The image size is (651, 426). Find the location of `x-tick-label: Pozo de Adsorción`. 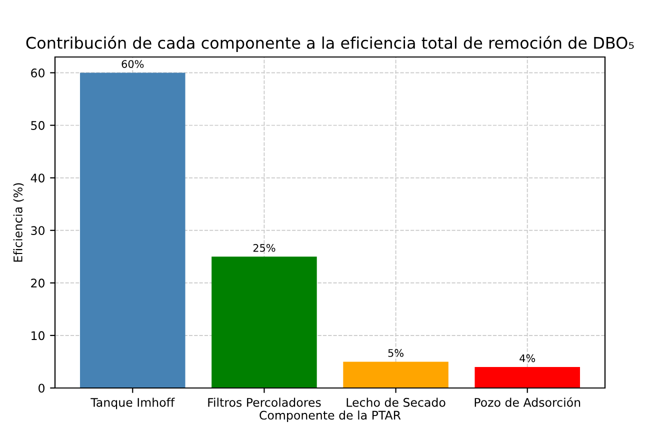

x-tick-label: Pozo de Adsorción is located at coordinates (527, 402).